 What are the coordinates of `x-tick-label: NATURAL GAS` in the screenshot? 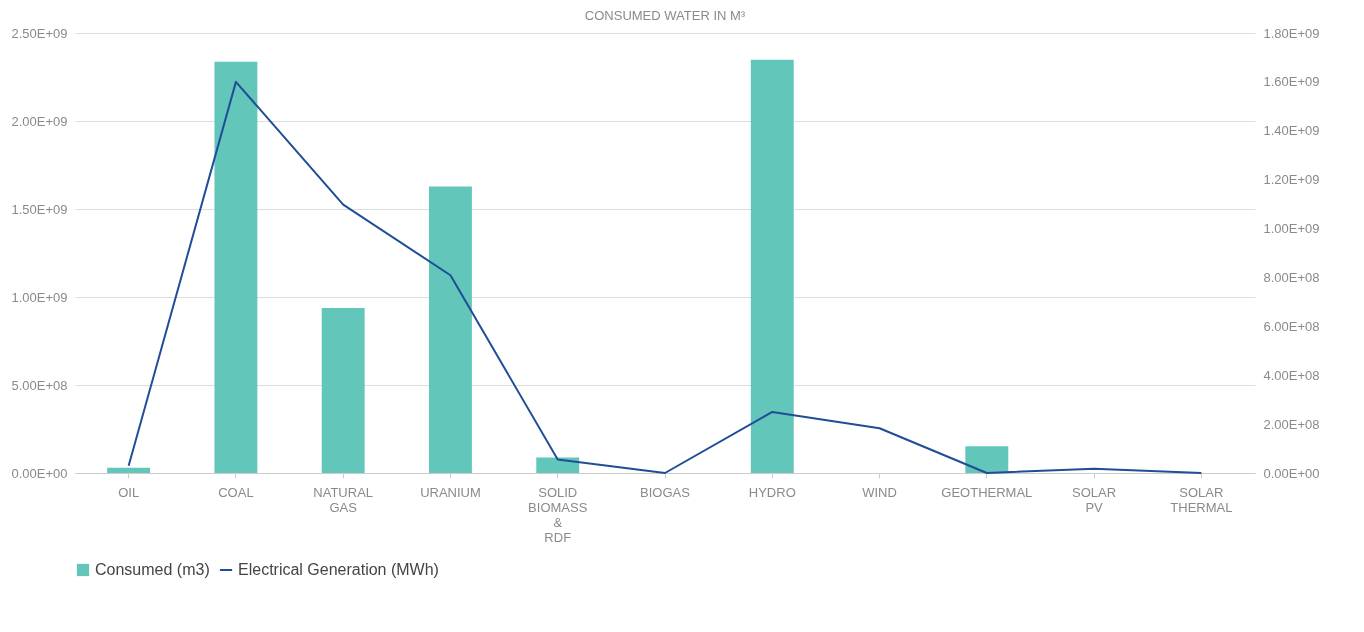 It's located at (343, 499).